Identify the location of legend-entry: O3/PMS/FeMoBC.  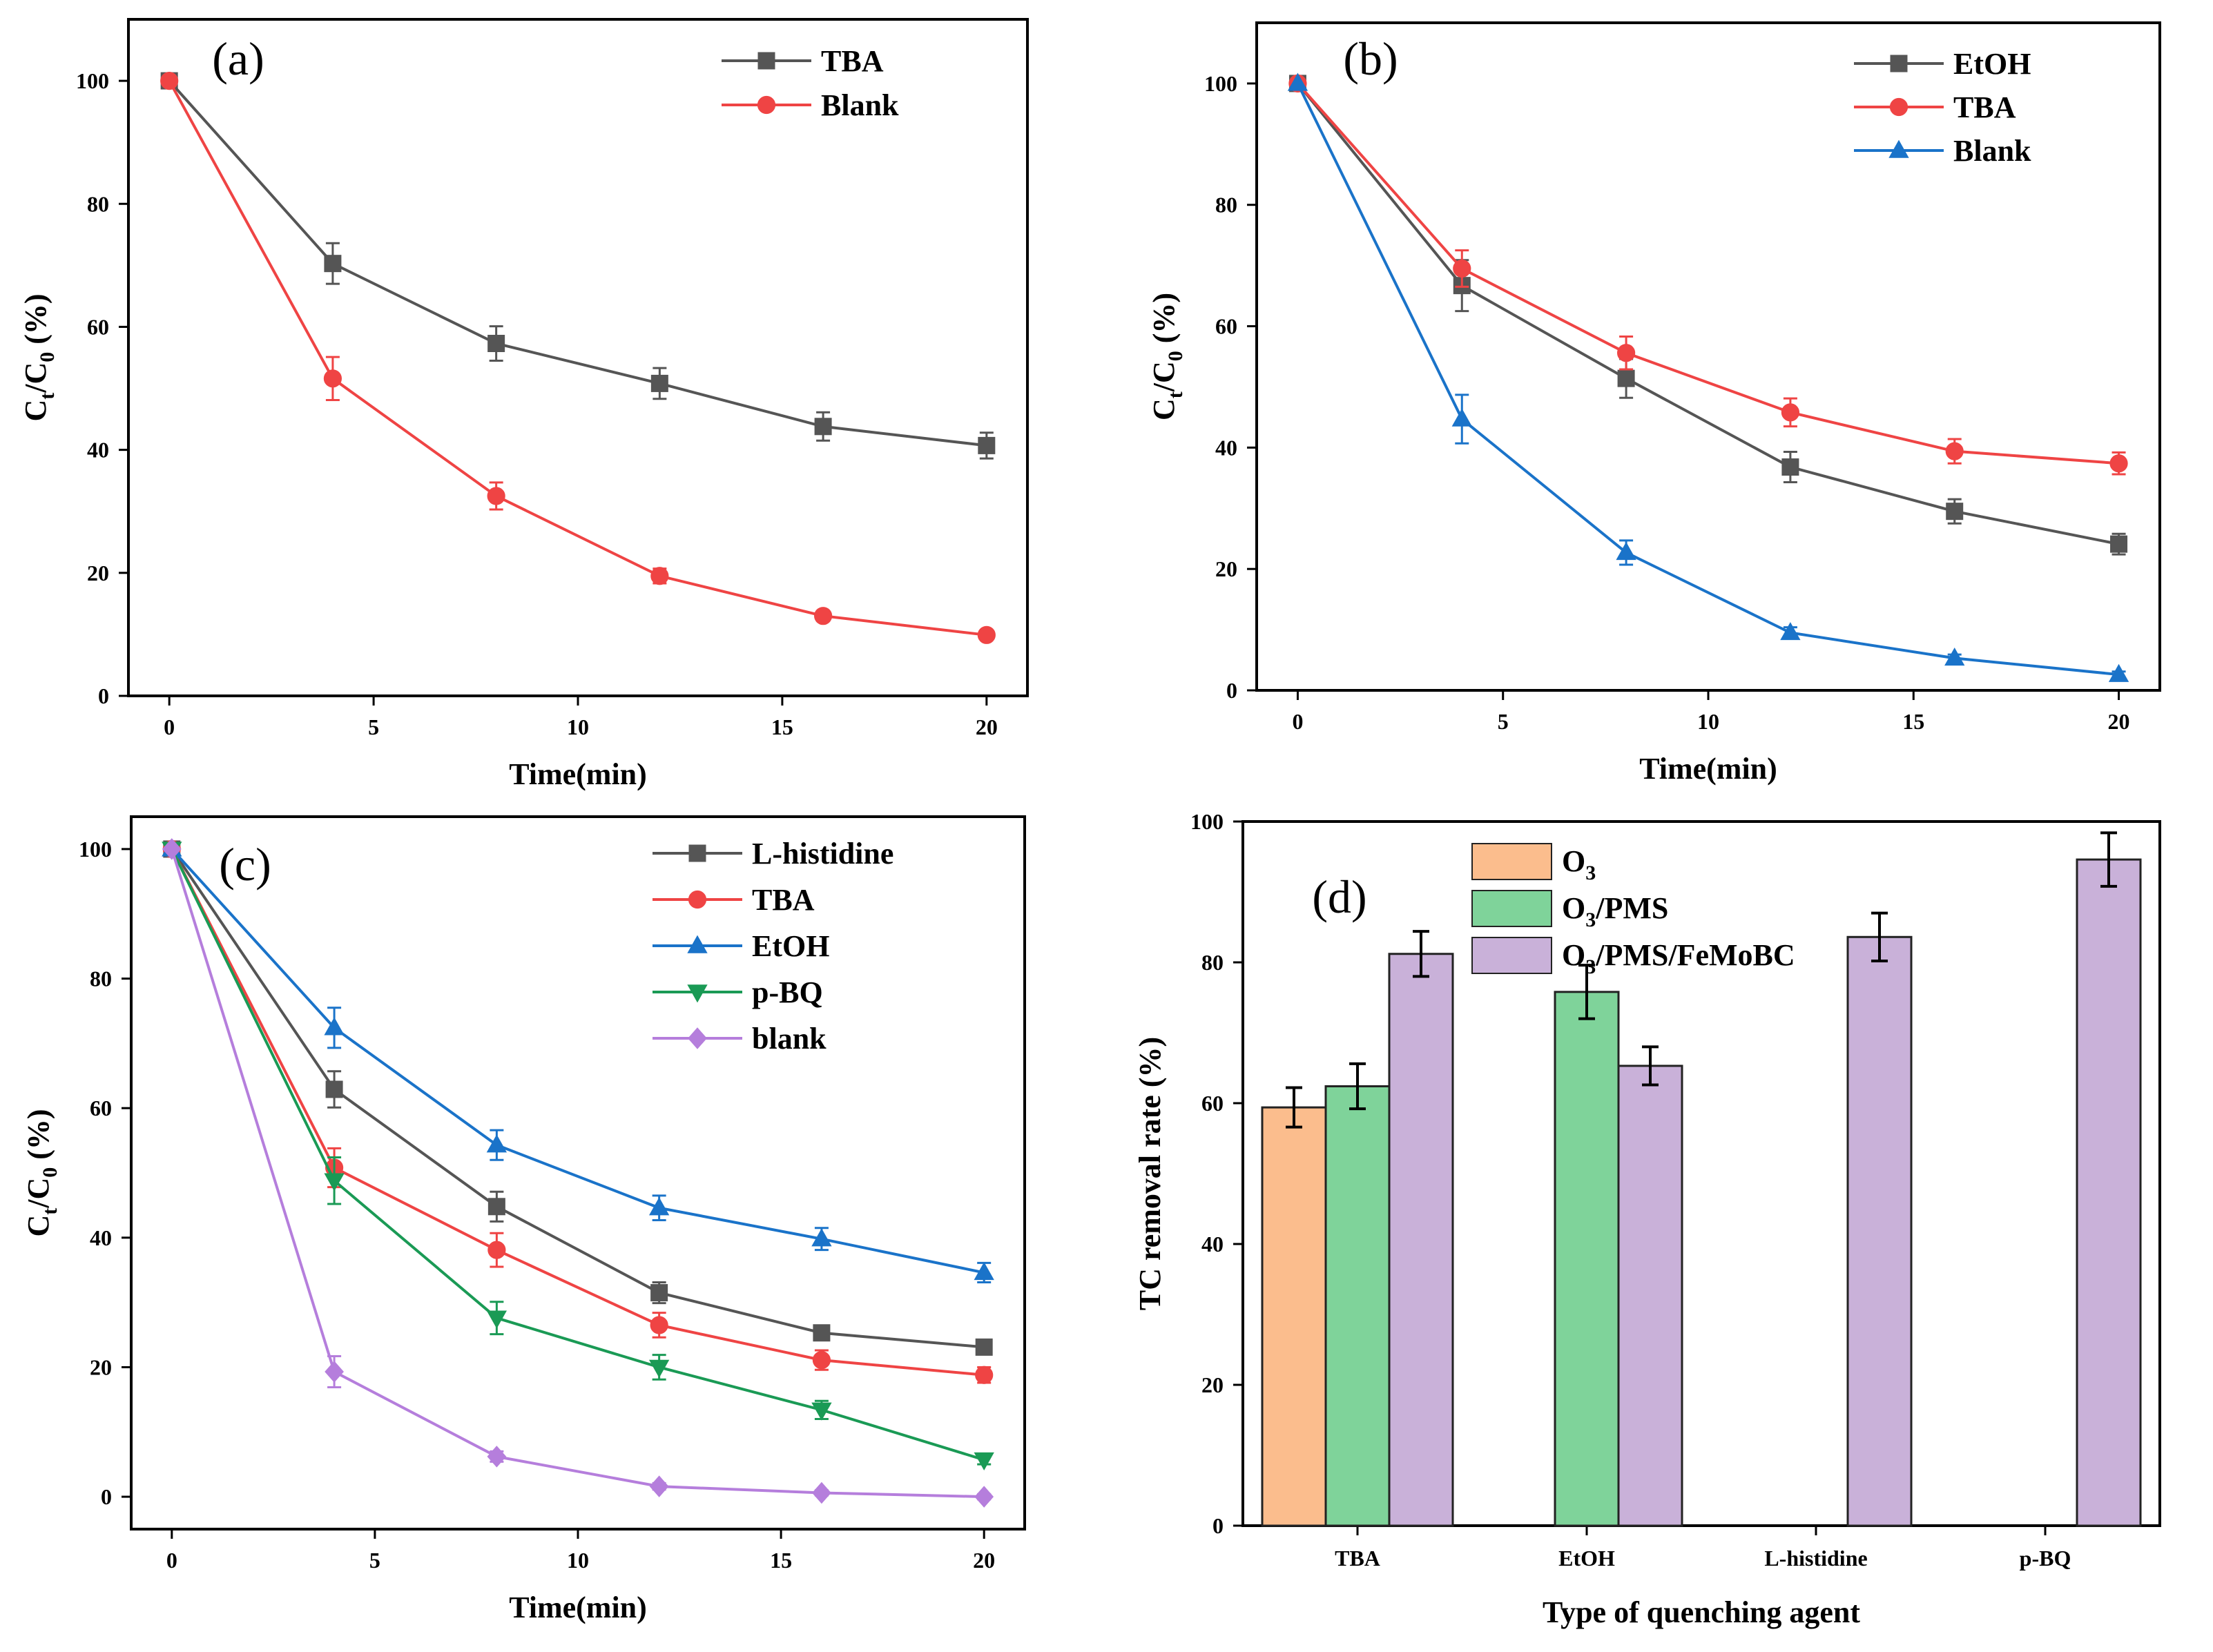
(1678, 958).